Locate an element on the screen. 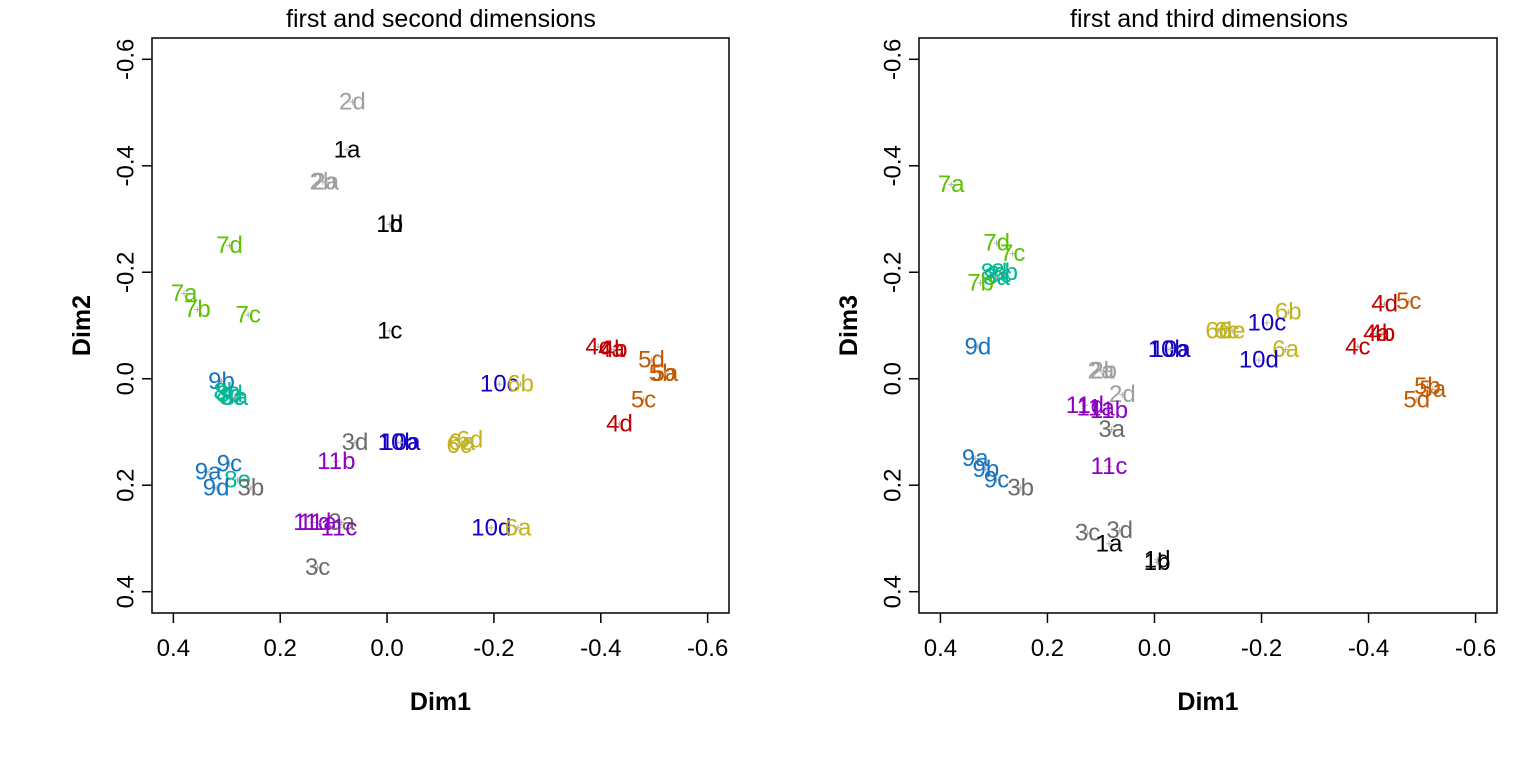 This screenshot has width=1536, height=768. point-label: 9b is located at coordinates (221, 381).